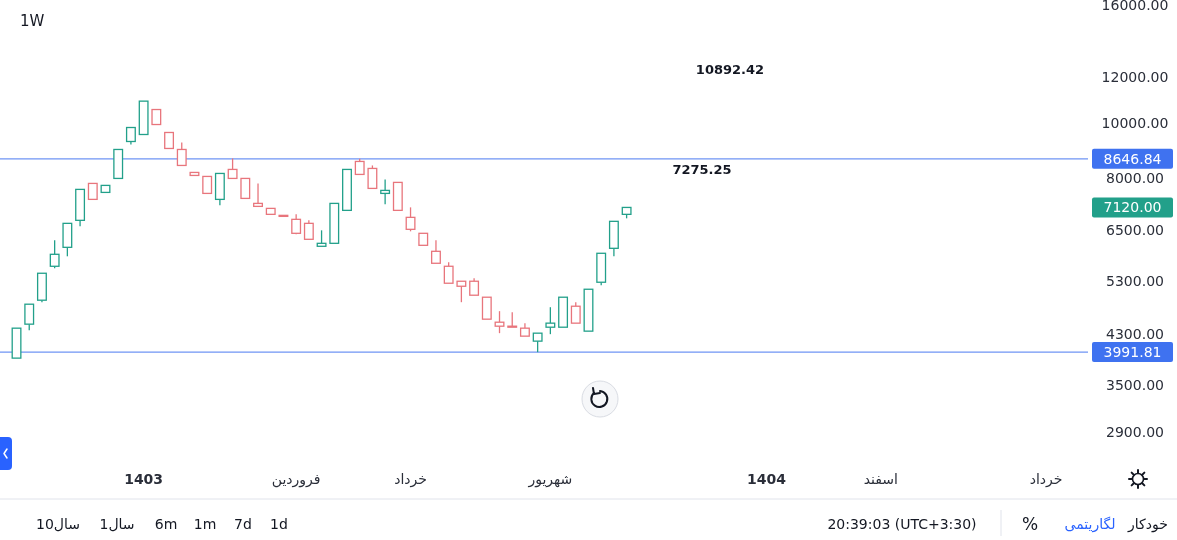 The height and width of the screenshot is (540, 1177). Describe the element at coordinates (702, 169) in the screenshot. I see `annotation: 7275.25` at that location.